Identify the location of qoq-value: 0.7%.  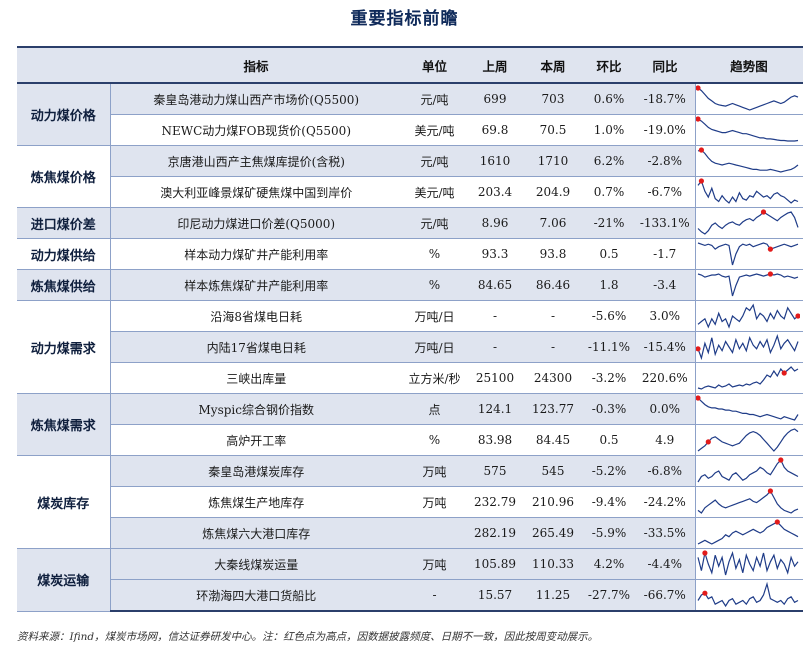
(609, 192).